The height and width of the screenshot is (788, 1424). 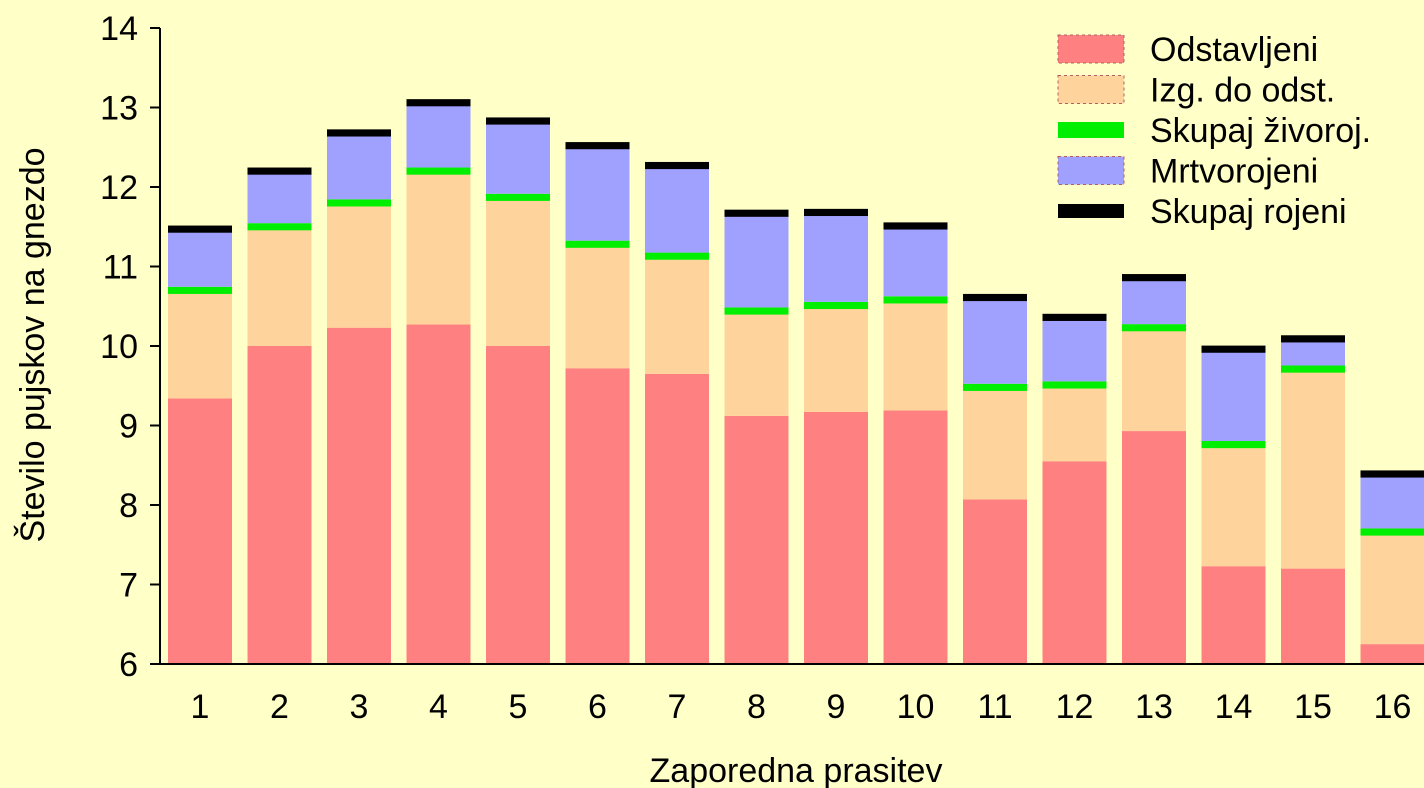 What do you see at coordinates (916, 707) in the screenshot?
I see `x-tick-label-10: 10` at bounding box center [916, 707].